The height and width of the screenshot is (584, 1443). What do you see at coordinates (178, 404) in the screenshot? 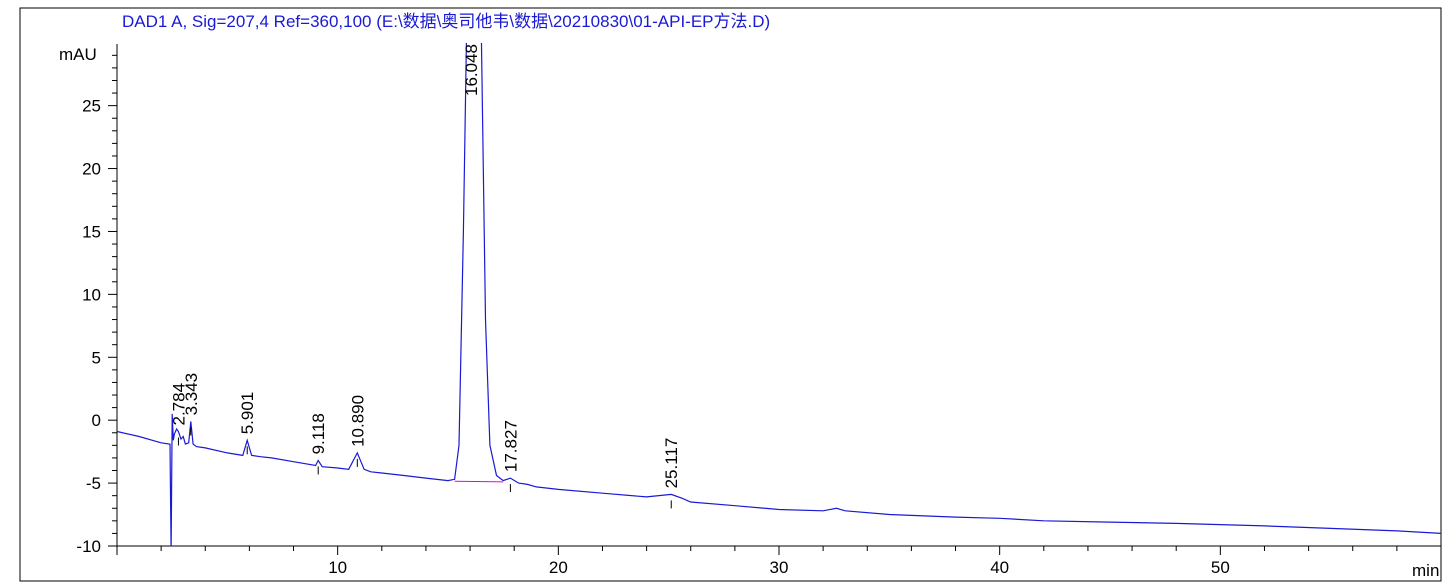
I see `peak-label: 2.784` at bounding box center [178, 404].